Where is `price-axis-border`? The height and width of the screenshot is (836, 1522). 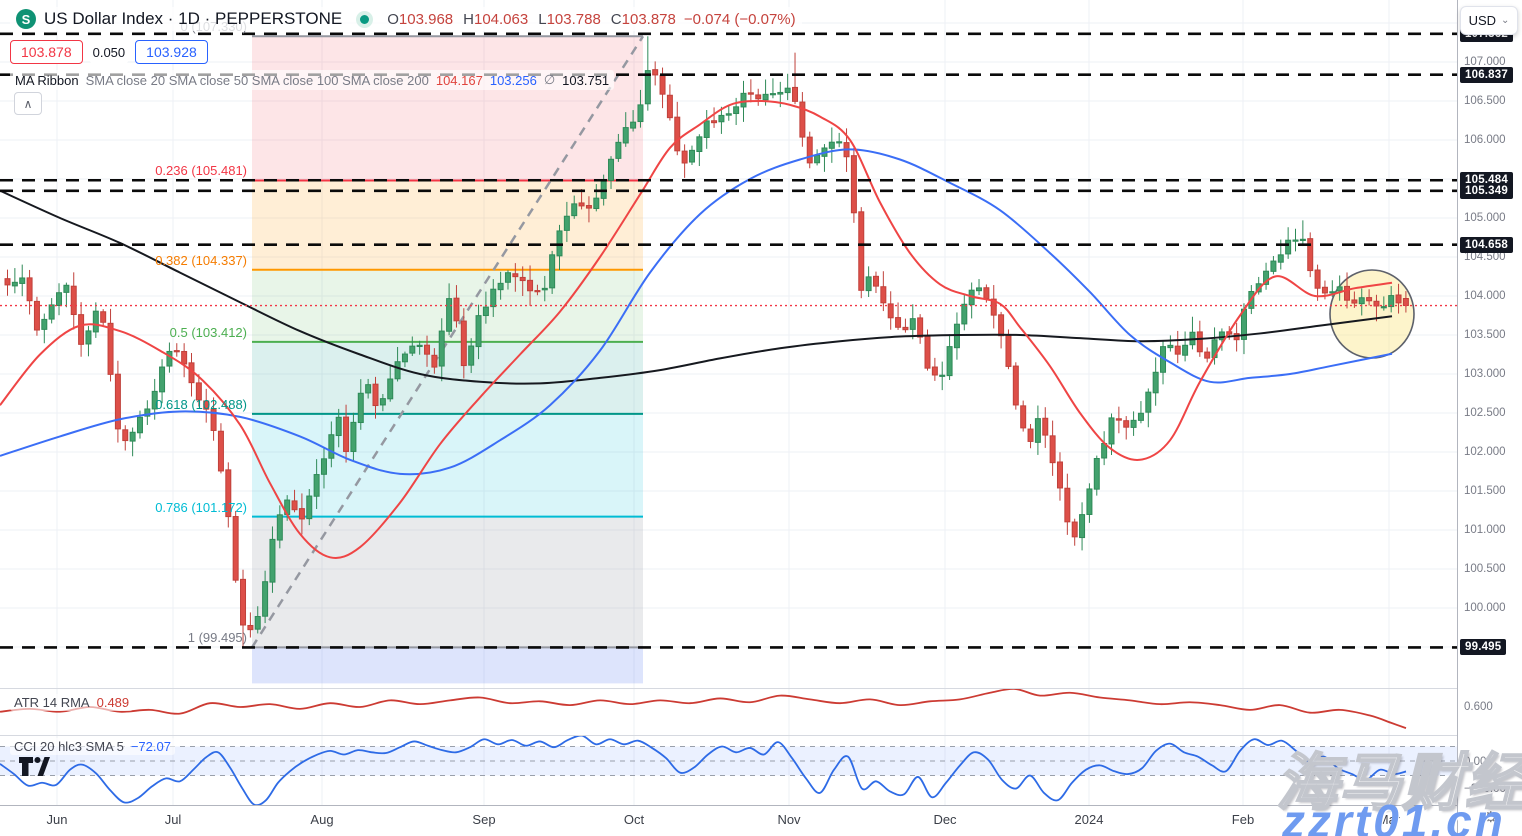
price-axis-border is located at coordinates (1457, 418).